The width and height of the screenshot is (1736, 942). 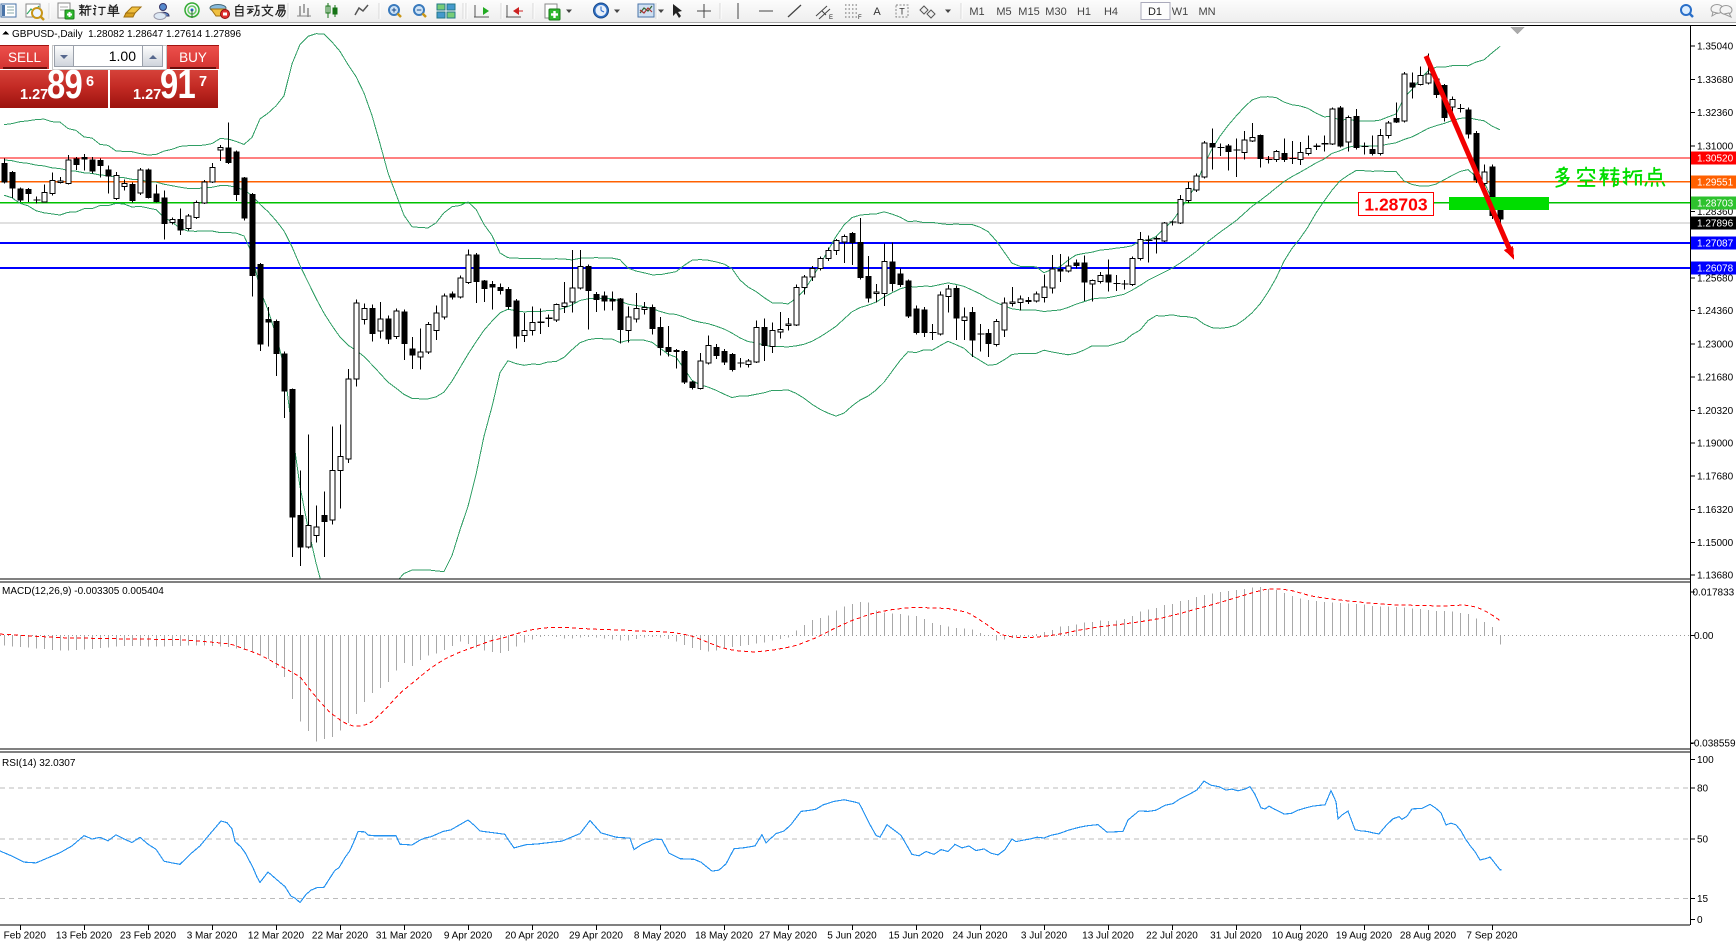 I want to click on svg-text: 0.00, so click(x=1704, y=636).